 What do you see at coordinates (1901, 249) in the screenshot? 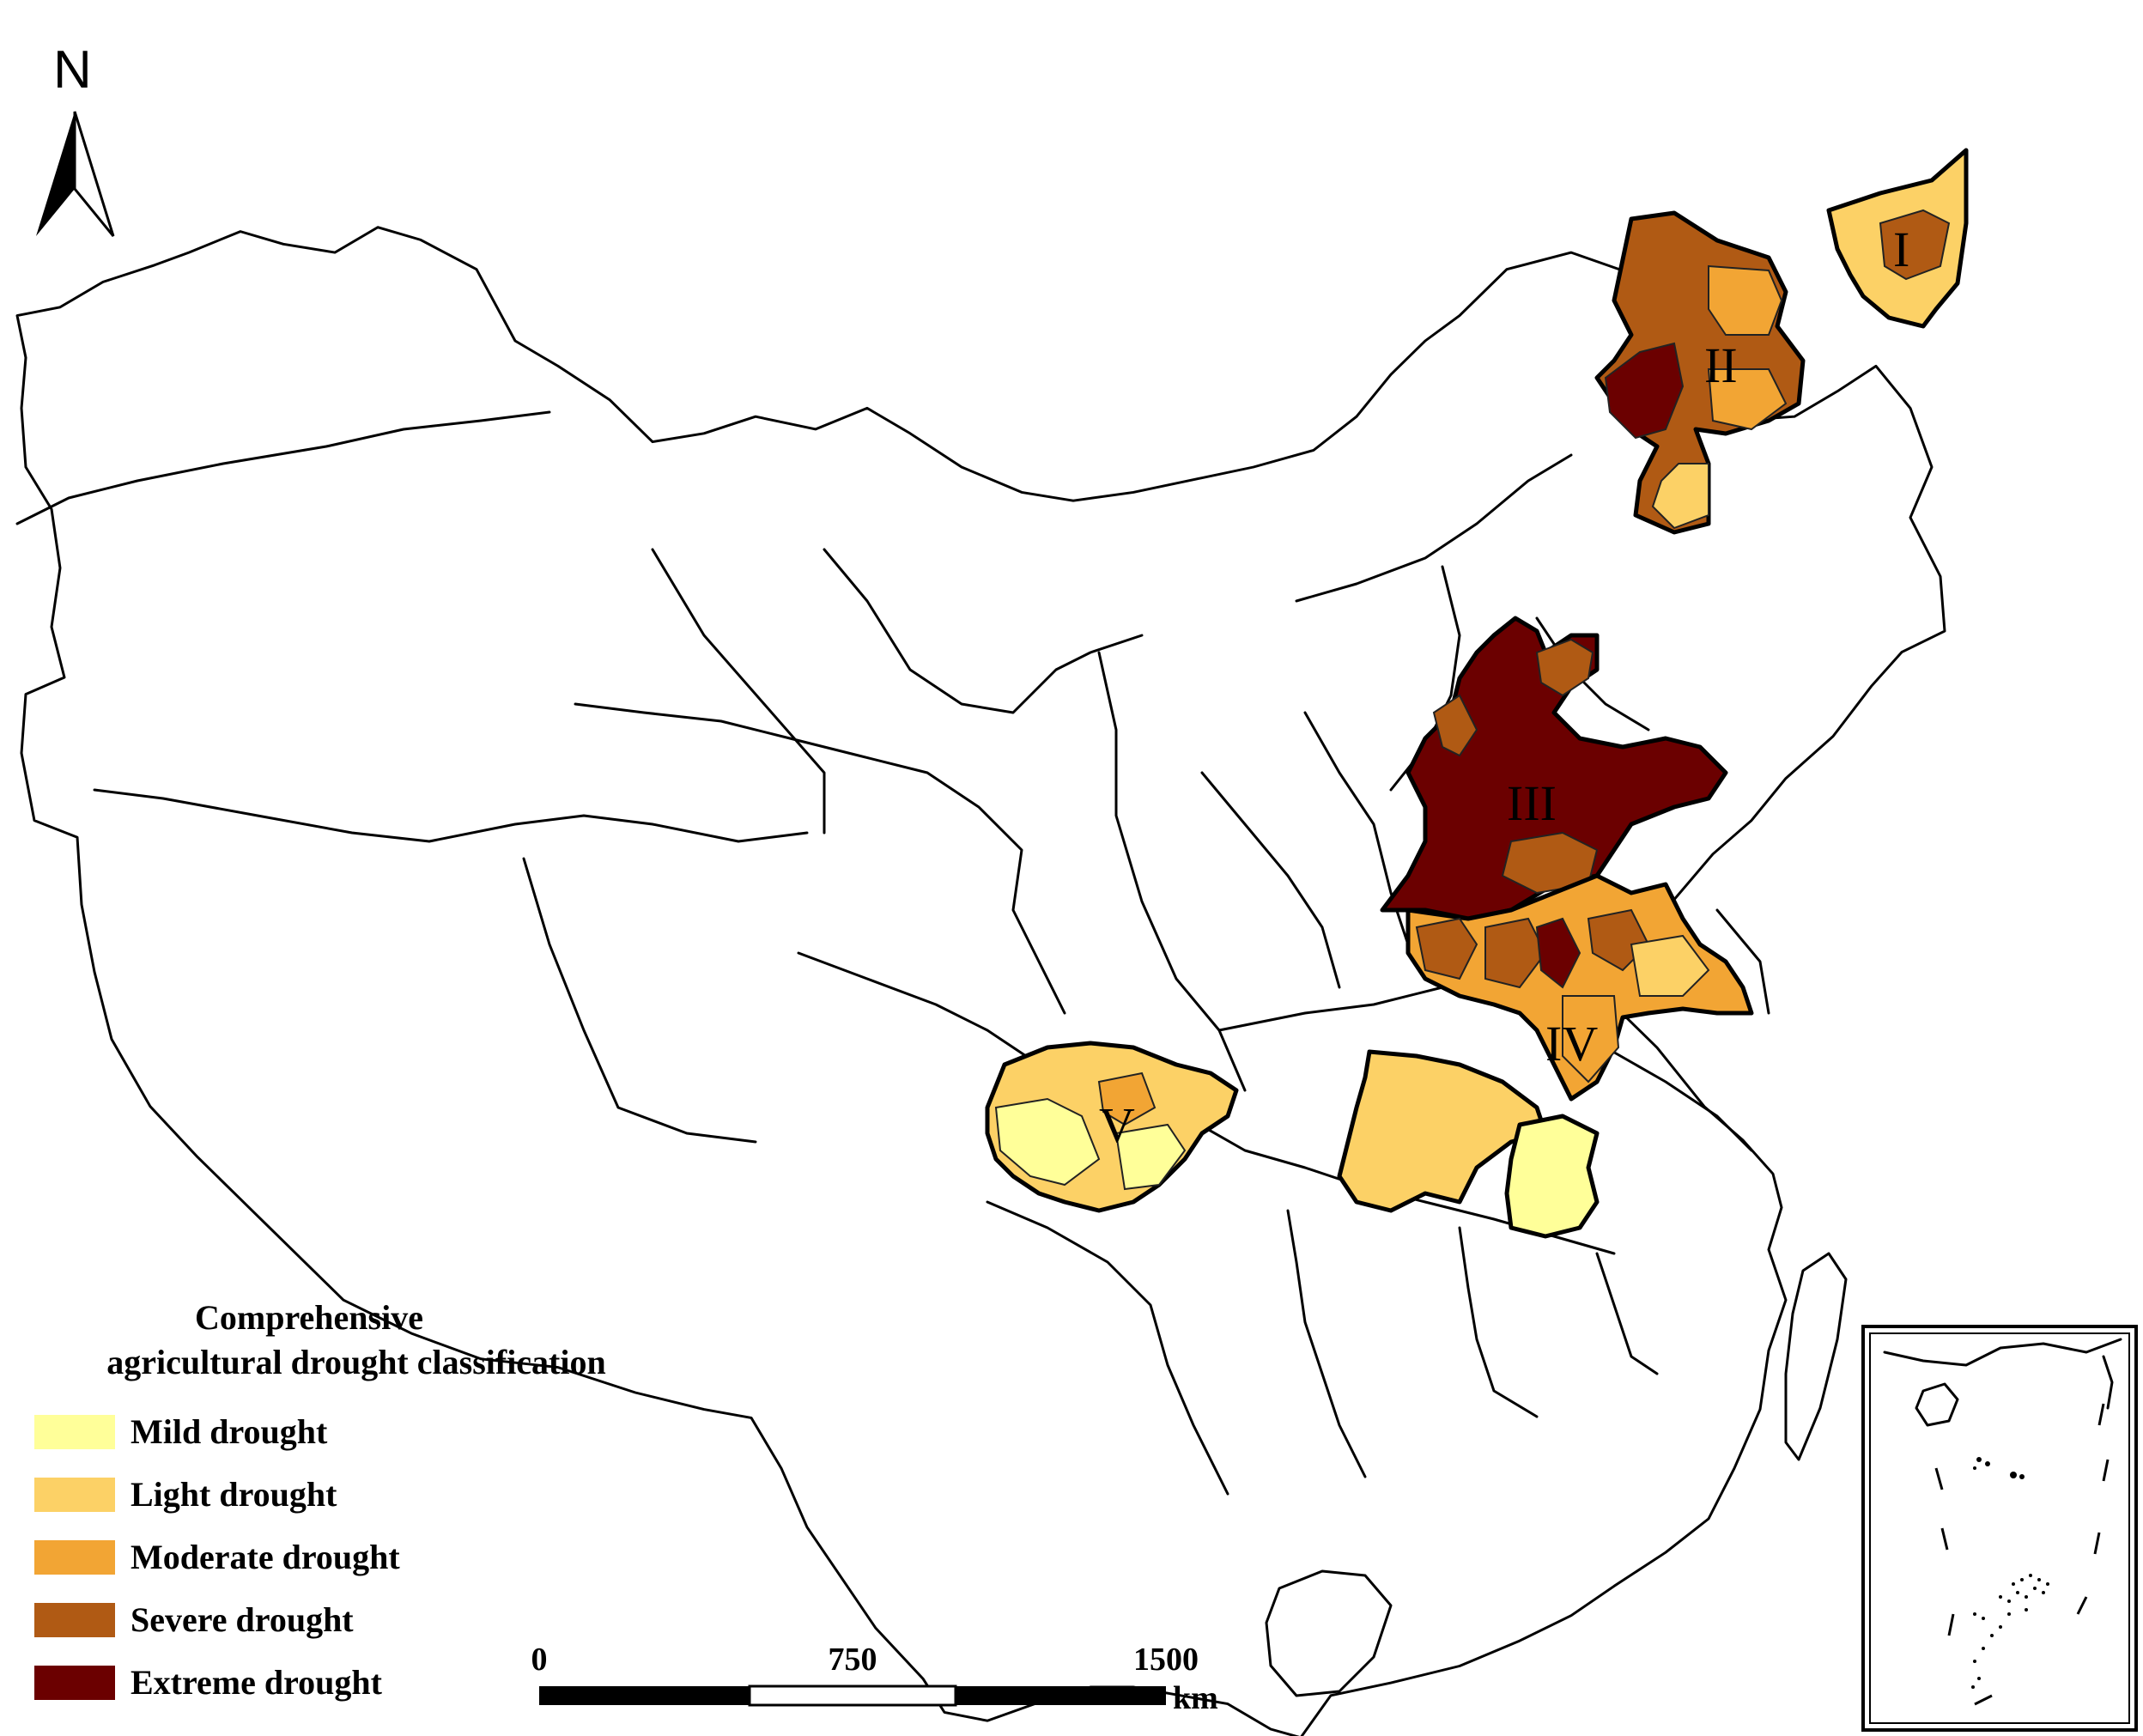
I see `zone-label-i: I` at bounding box center [1901, 249].